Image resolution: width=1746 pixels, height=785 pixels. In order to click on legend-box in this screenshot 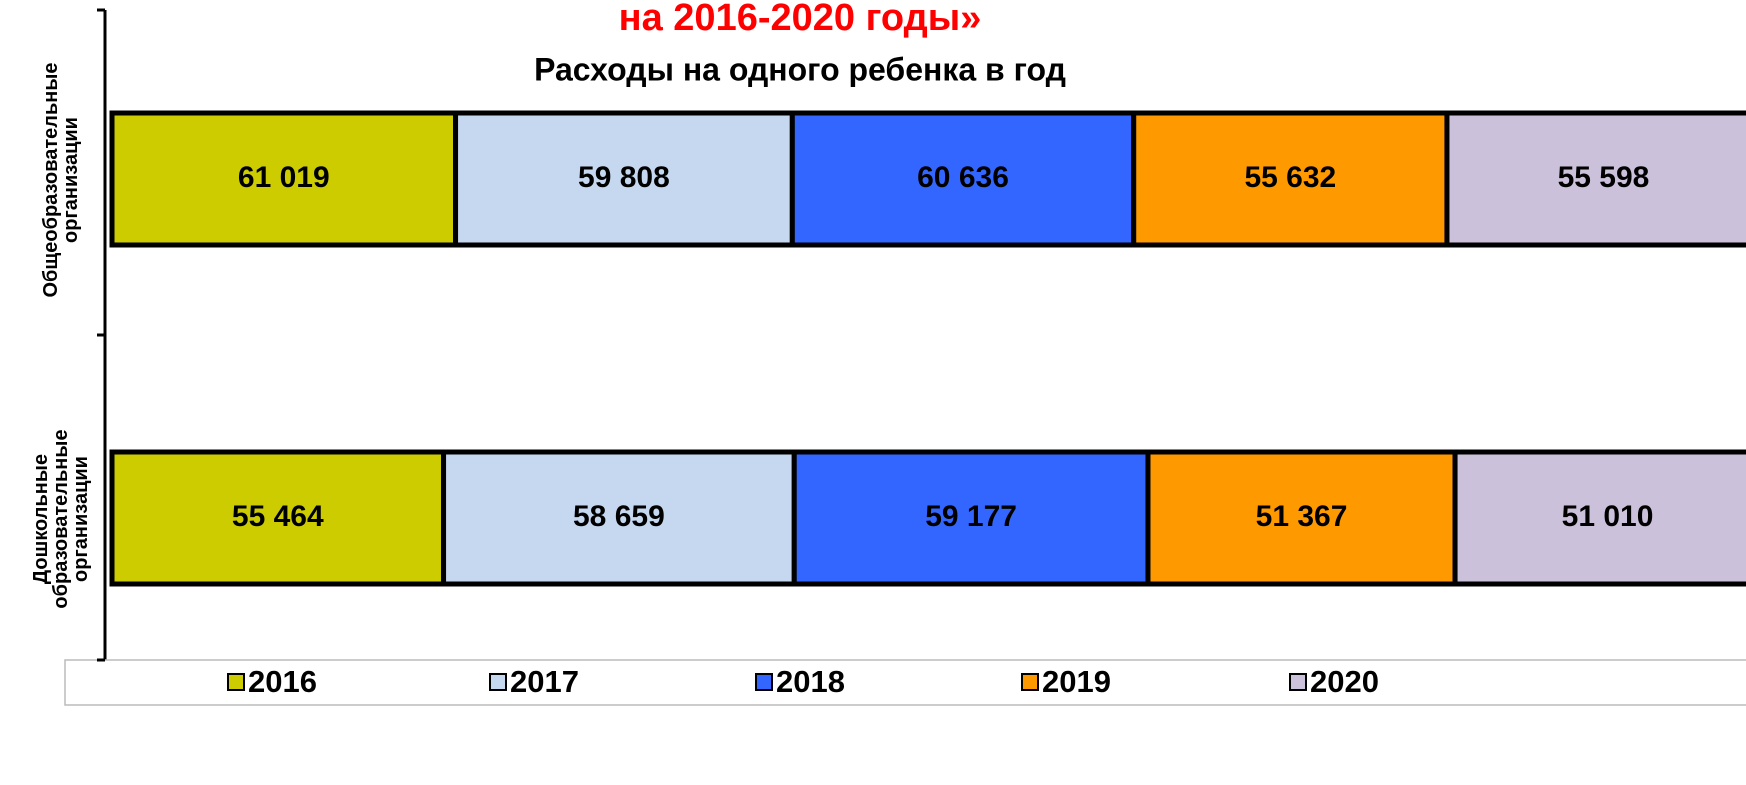, I will do `click(905, 682)`.